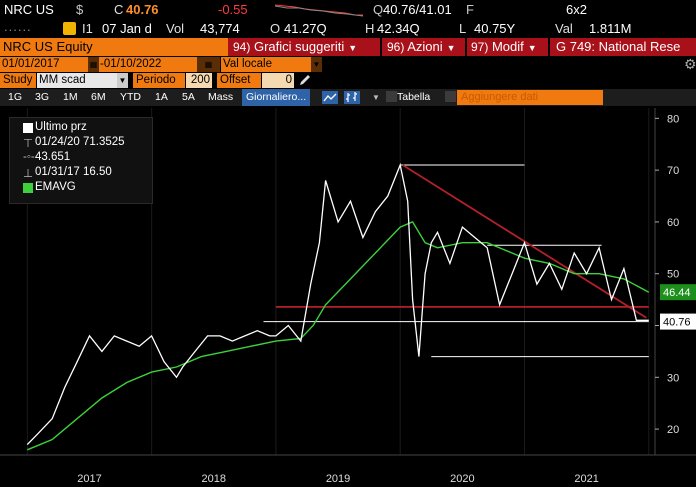 The image size is (696, 487). I want to click on period-6m: 6M, so click(98, 97).